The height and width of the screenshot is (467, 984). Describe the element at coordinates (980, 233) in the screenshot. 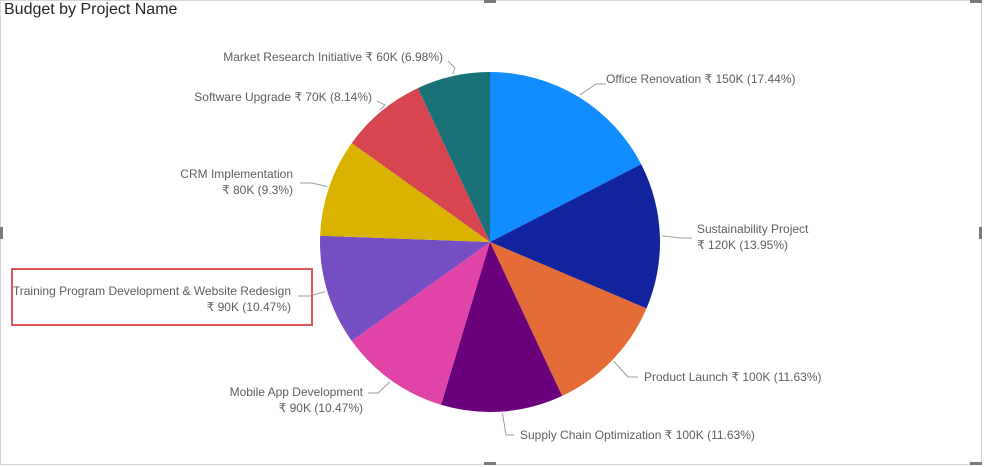

I see `resize-handle-right` at that location.